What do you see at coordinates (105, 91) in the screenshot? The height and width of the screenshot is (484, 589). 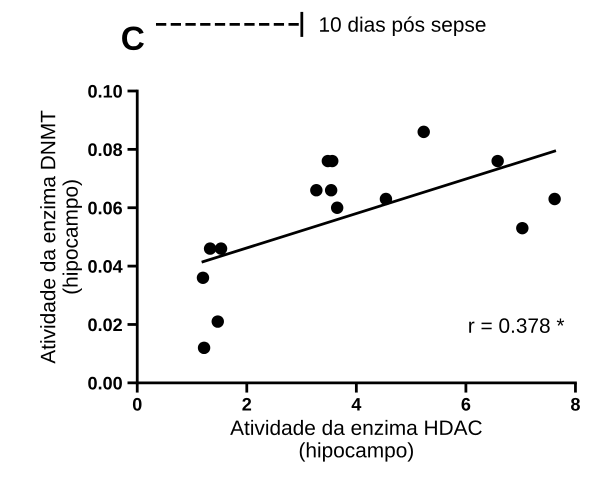 I see `y-tick-label: 0.10` at bounding box center [105, 91].